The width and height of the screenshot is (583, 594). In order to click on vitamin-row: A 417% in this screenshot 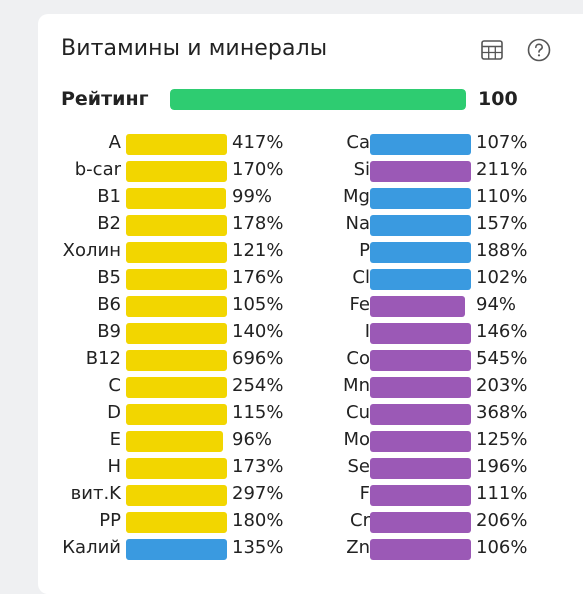, I will do `click(160, 144)`.